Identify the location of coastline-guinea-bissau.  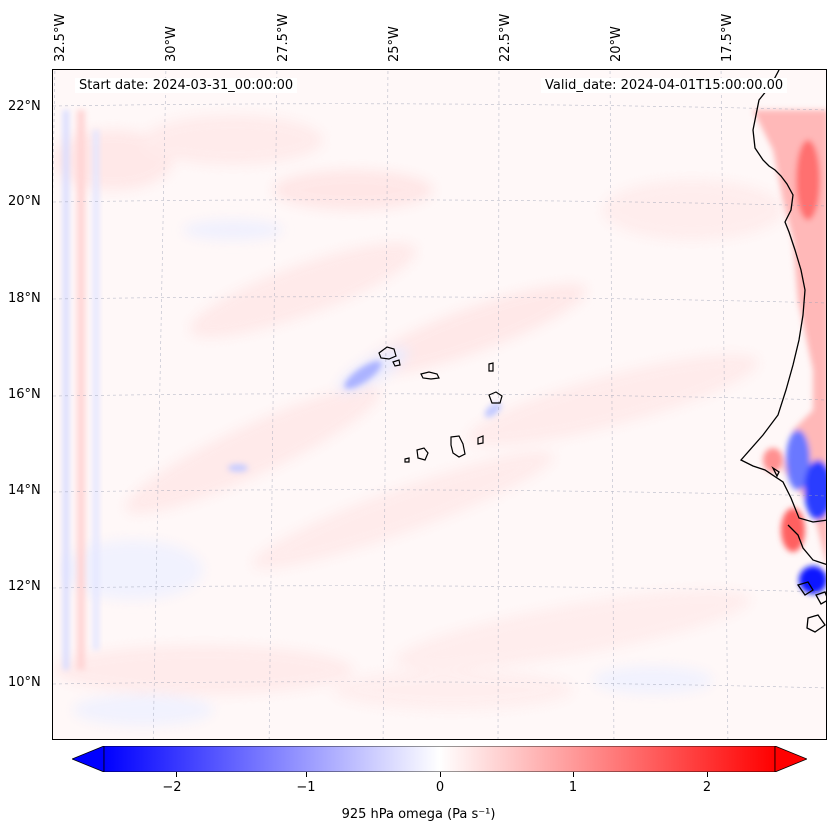
(806, 545).